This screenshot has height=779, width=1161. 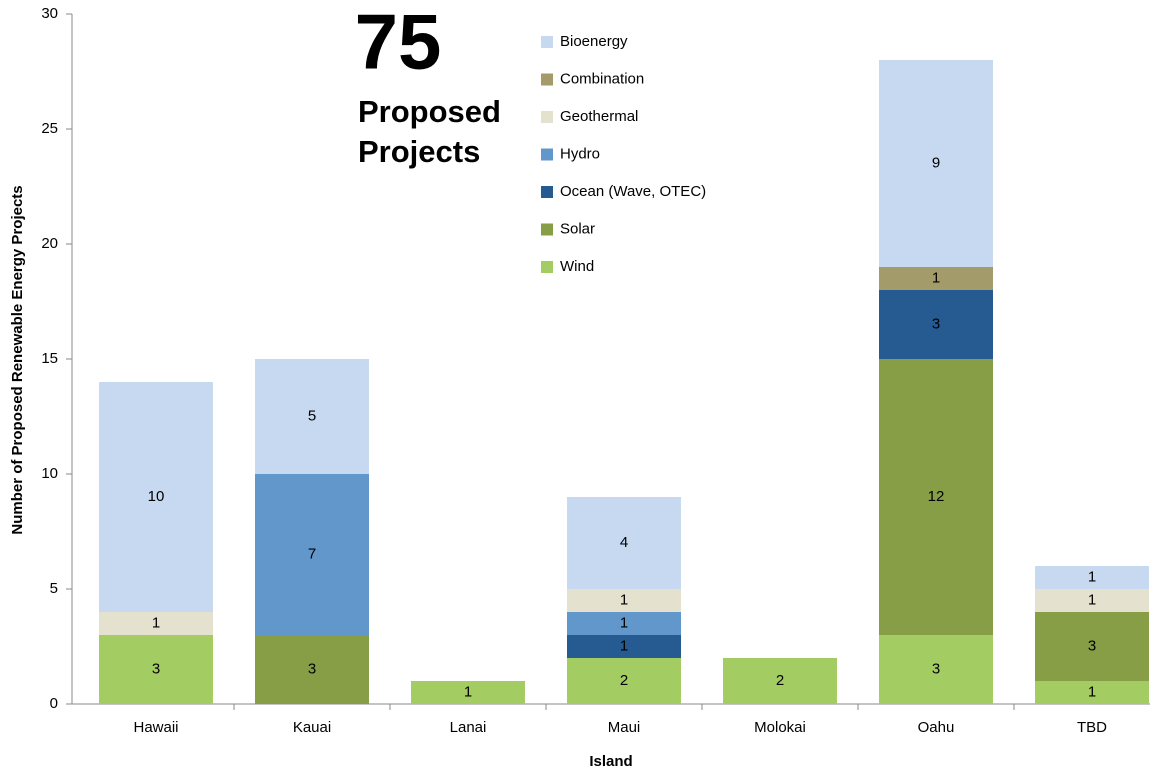 I want to click on legend-label: Combination, so click(x=602, y=78).